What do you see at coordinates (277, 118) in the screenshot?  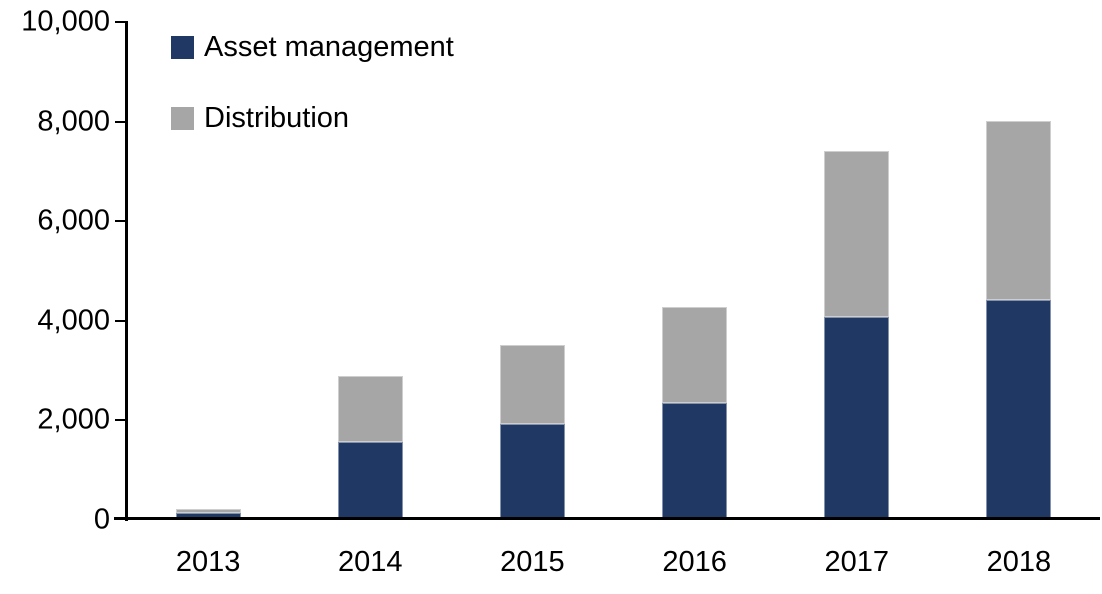 I see `legend-label-distribution: Distribution` at bounding box center [277, 118].